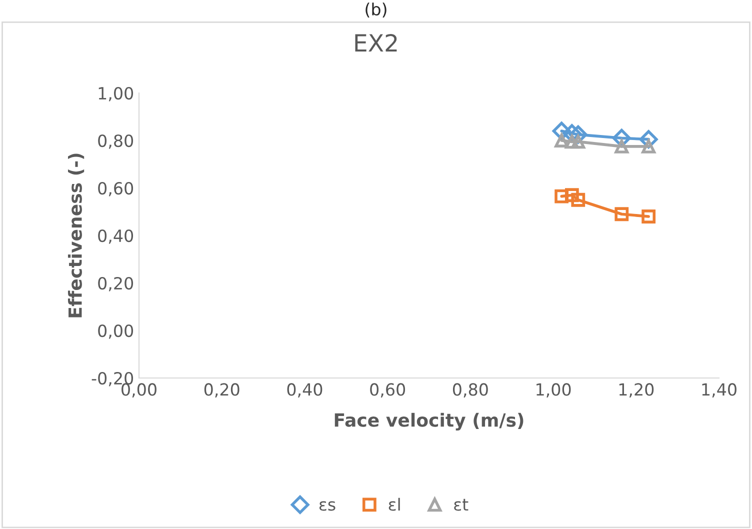 Image resolution: width=752 pixels, height=529 pixels. Describe the element at coordinates (116, 189) in the screenshot. I see `y-tick-label: 0,60` at that location.